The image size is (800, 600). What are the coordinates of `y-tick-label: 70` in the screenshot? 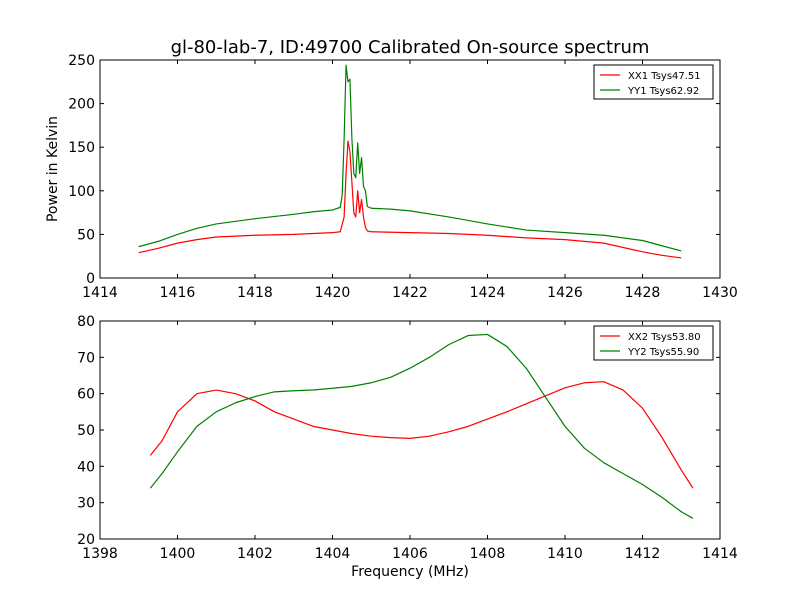 It's located at (86, 358).